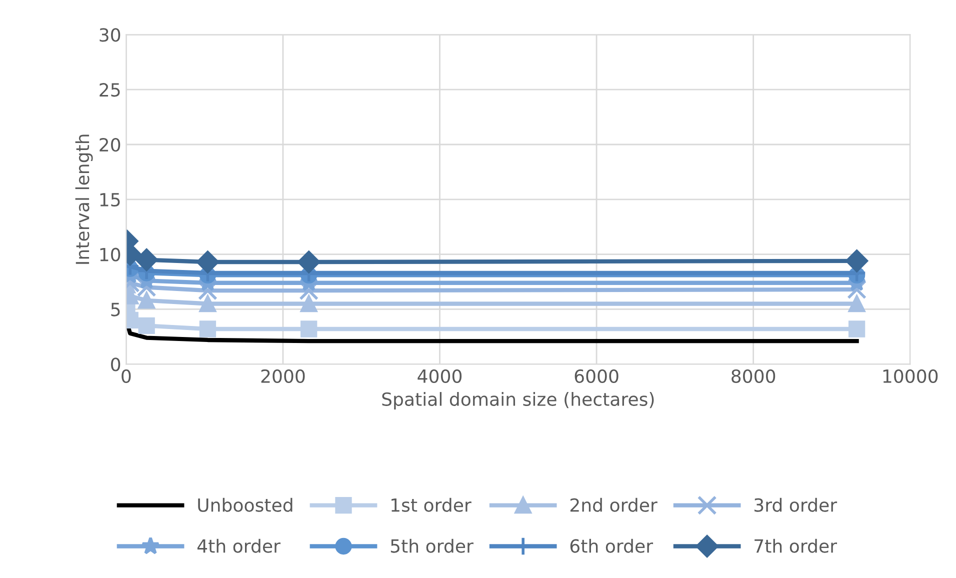  What do you see at coordinates (115, 365) in the screenshot?
I see `y-tick-label: 0` at bounding box center [115, 365].